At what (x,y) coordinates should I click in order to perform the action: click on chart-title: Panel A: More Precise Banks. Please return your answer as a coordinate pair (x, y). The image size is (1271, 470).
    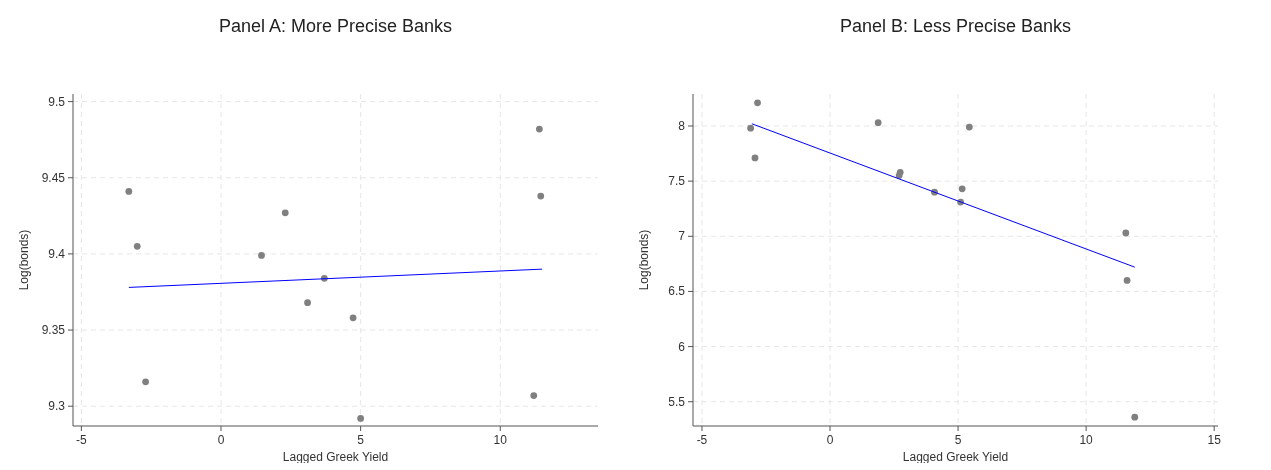
    Looking at the image, I should click on (335, 26).